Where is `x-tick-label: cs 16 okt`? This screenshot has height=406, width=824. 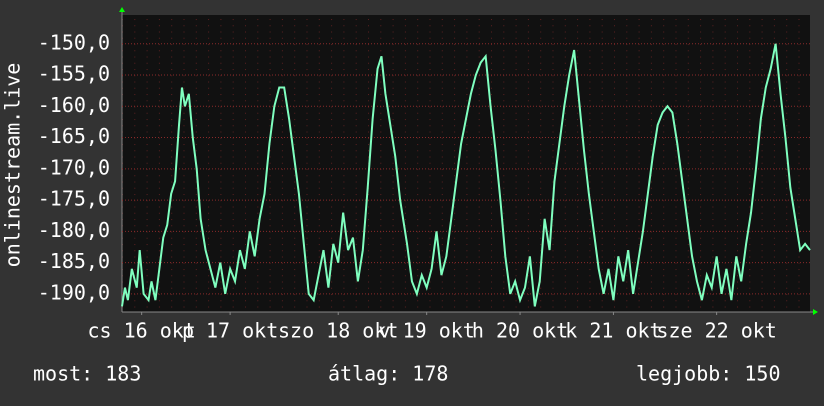
x-tick-label: cs 16 okt is located at coordinates (141, 331).